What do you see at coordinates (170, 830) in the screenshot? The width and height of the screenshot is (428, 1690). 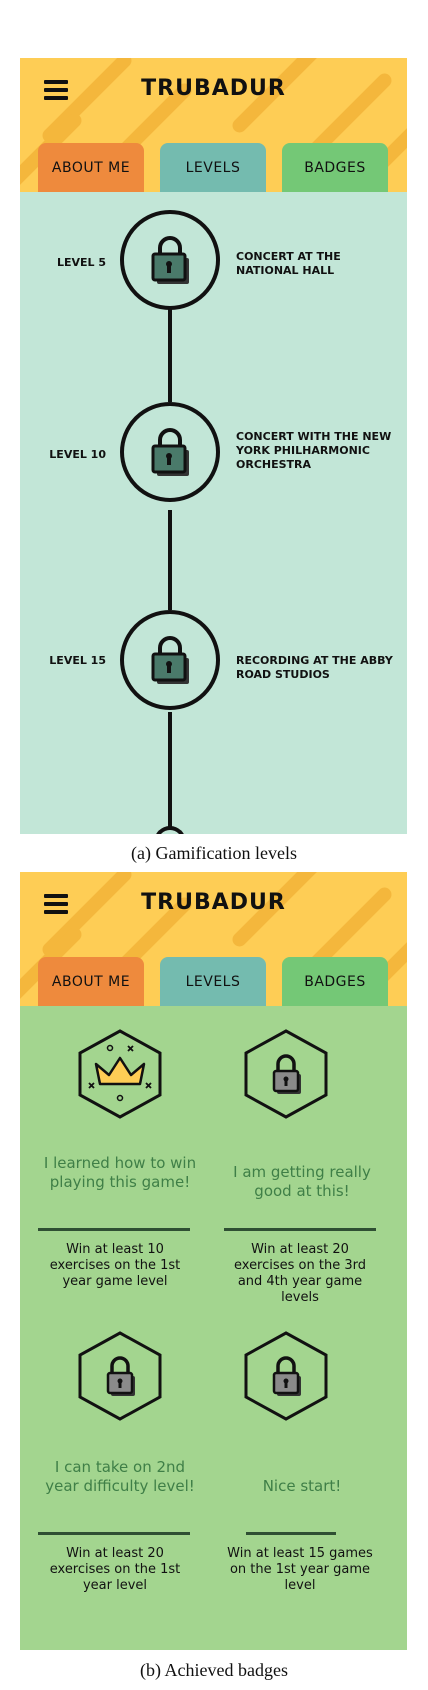 I see `next-level-node` at bounding box center [170, 830].